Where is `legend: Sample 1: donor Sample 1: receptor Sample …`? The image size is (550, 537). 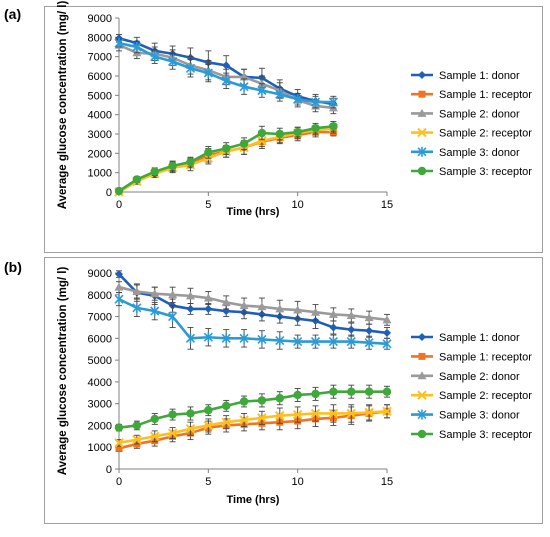 legend: Sample 1: donor Sample 1: receptor Sample … is located at coordinates (471, 386).